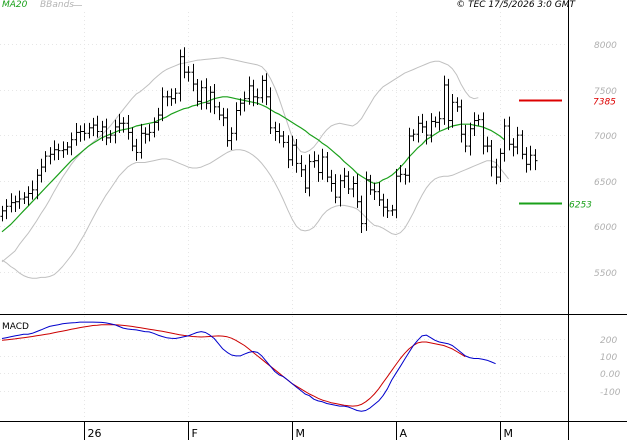 The width and height of the screenshot is (627, 440). I want to click on support-resistance-levels: 7385 6253, so click(567, 154).